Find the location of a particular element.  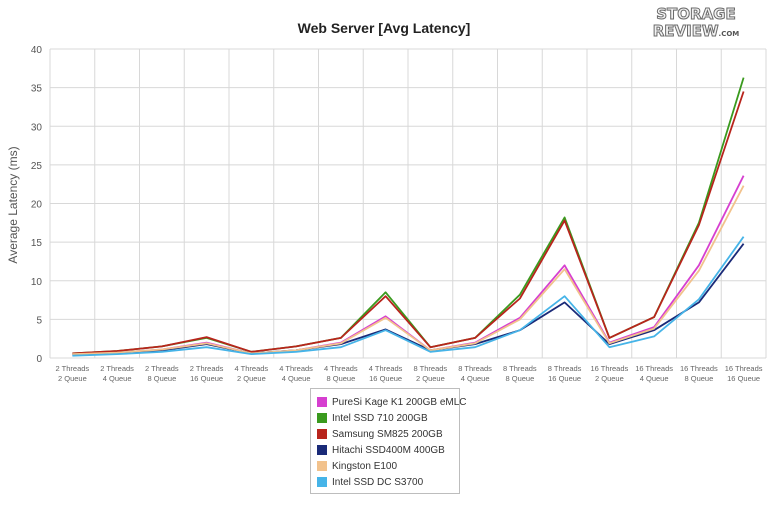

legend-item-4: Kingston E100 is located at coordinates (385, 466).